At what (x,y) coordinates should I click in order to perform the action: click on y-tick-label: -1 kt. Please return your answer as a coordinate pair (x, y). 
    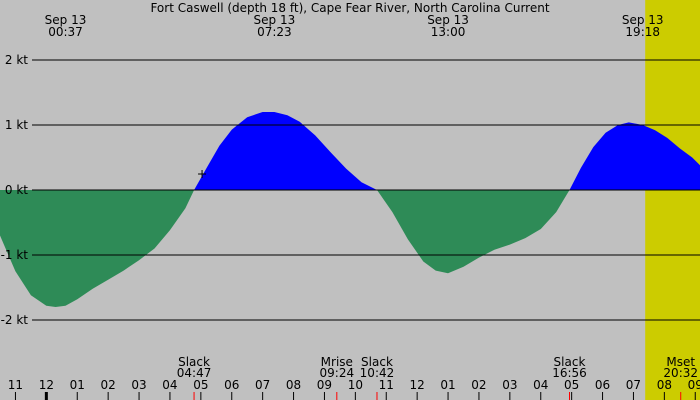
    Looking at the image, I should click on (15, 255).